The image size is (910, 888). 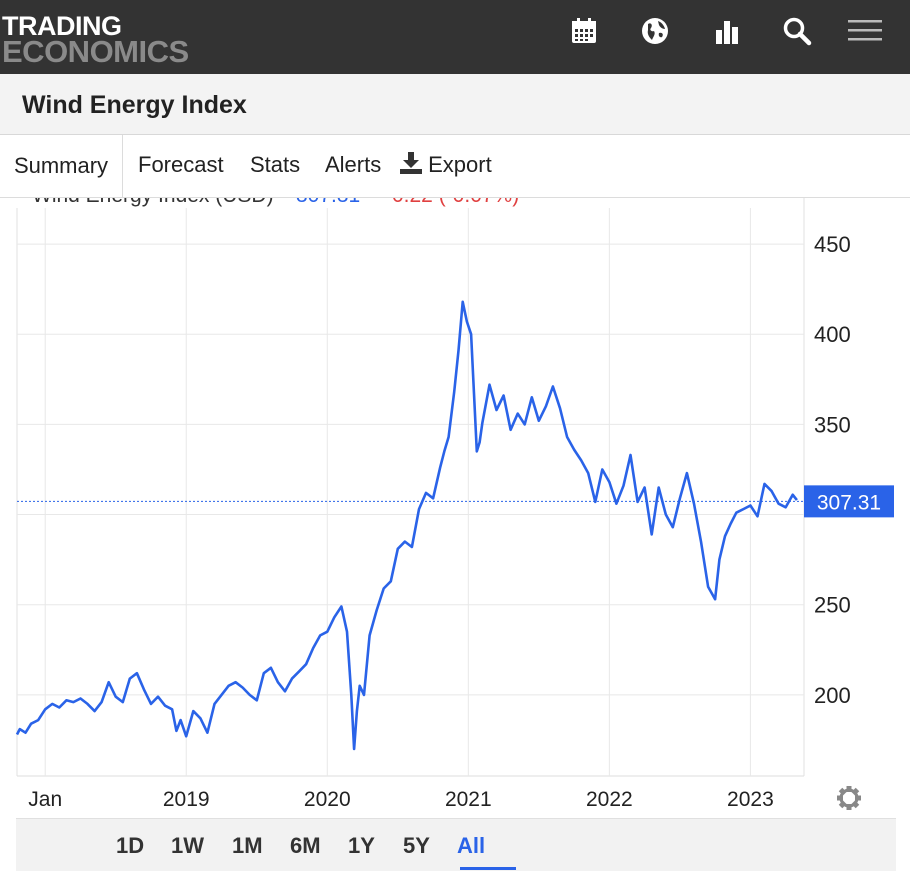 I want to click on x-tick-label: 2020, so click(x=327, y=799).